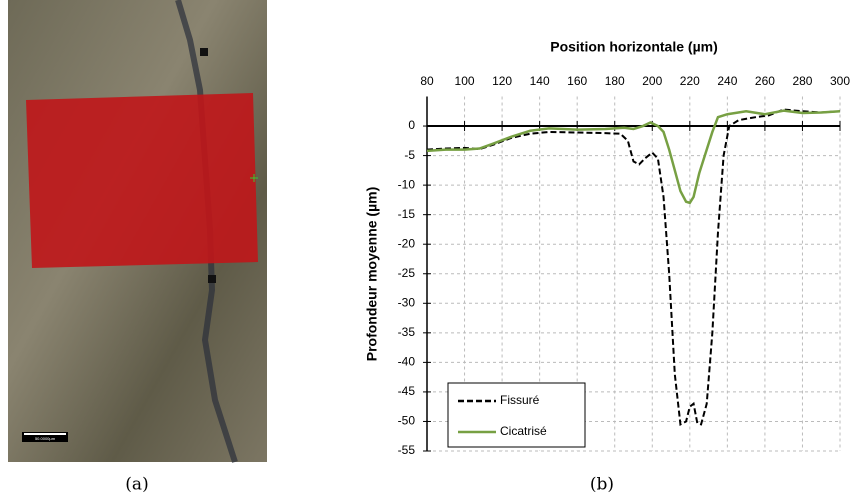 The width and height of the screenshot is (851, 502). What do you see at coordinates (407, 421) in the screenshot?
I see `y-tick-label: -50` at bounding box center [407, 421].